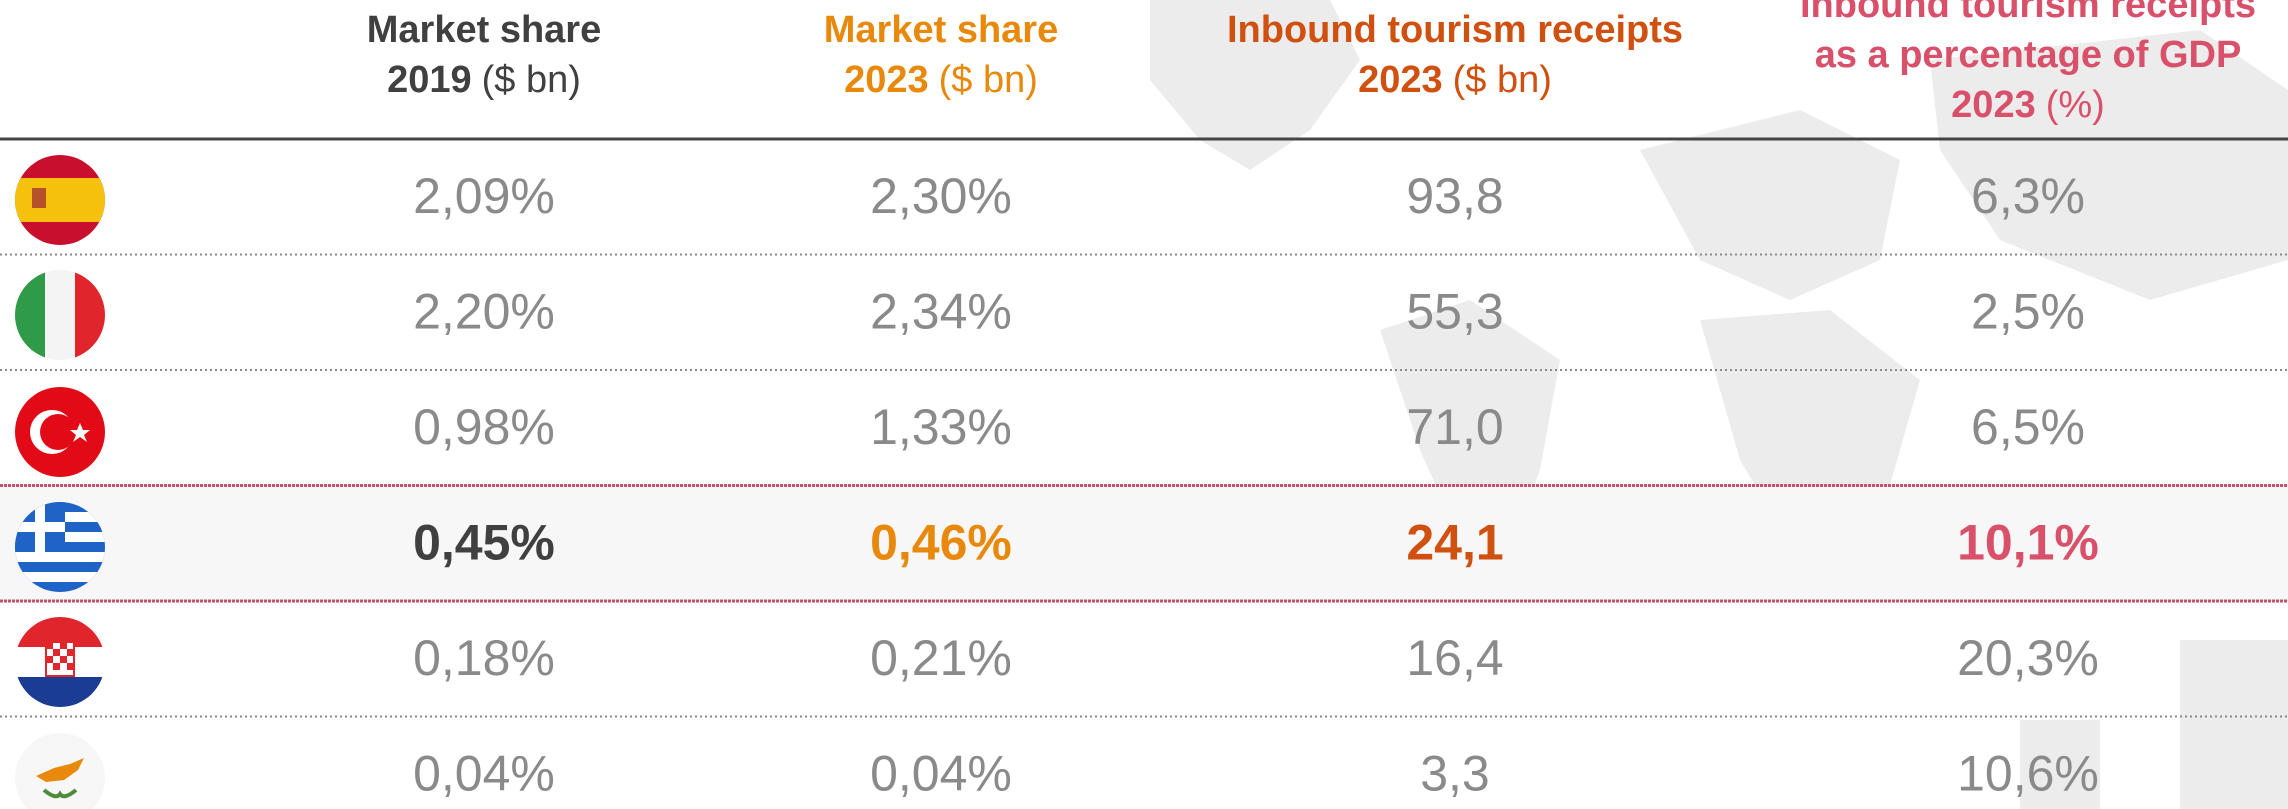 The height and width of the screenshot is (809, 2288). Describe the element at coordinates (2028, 55) in the screenshot. I see `column-title: as a percentage of GDP` at that location.